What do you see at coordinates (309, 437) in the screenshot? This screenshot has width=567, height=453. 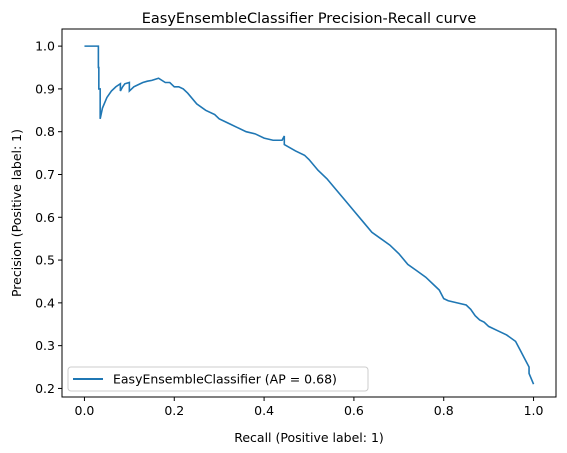 I see `x-axis-title: Recall (Positive label: 1)` at bounding box center [309, 437].